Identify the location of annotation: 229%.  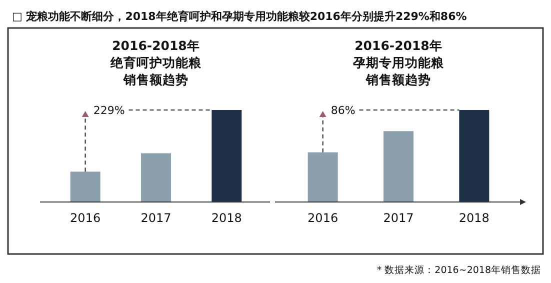
(109, 110).